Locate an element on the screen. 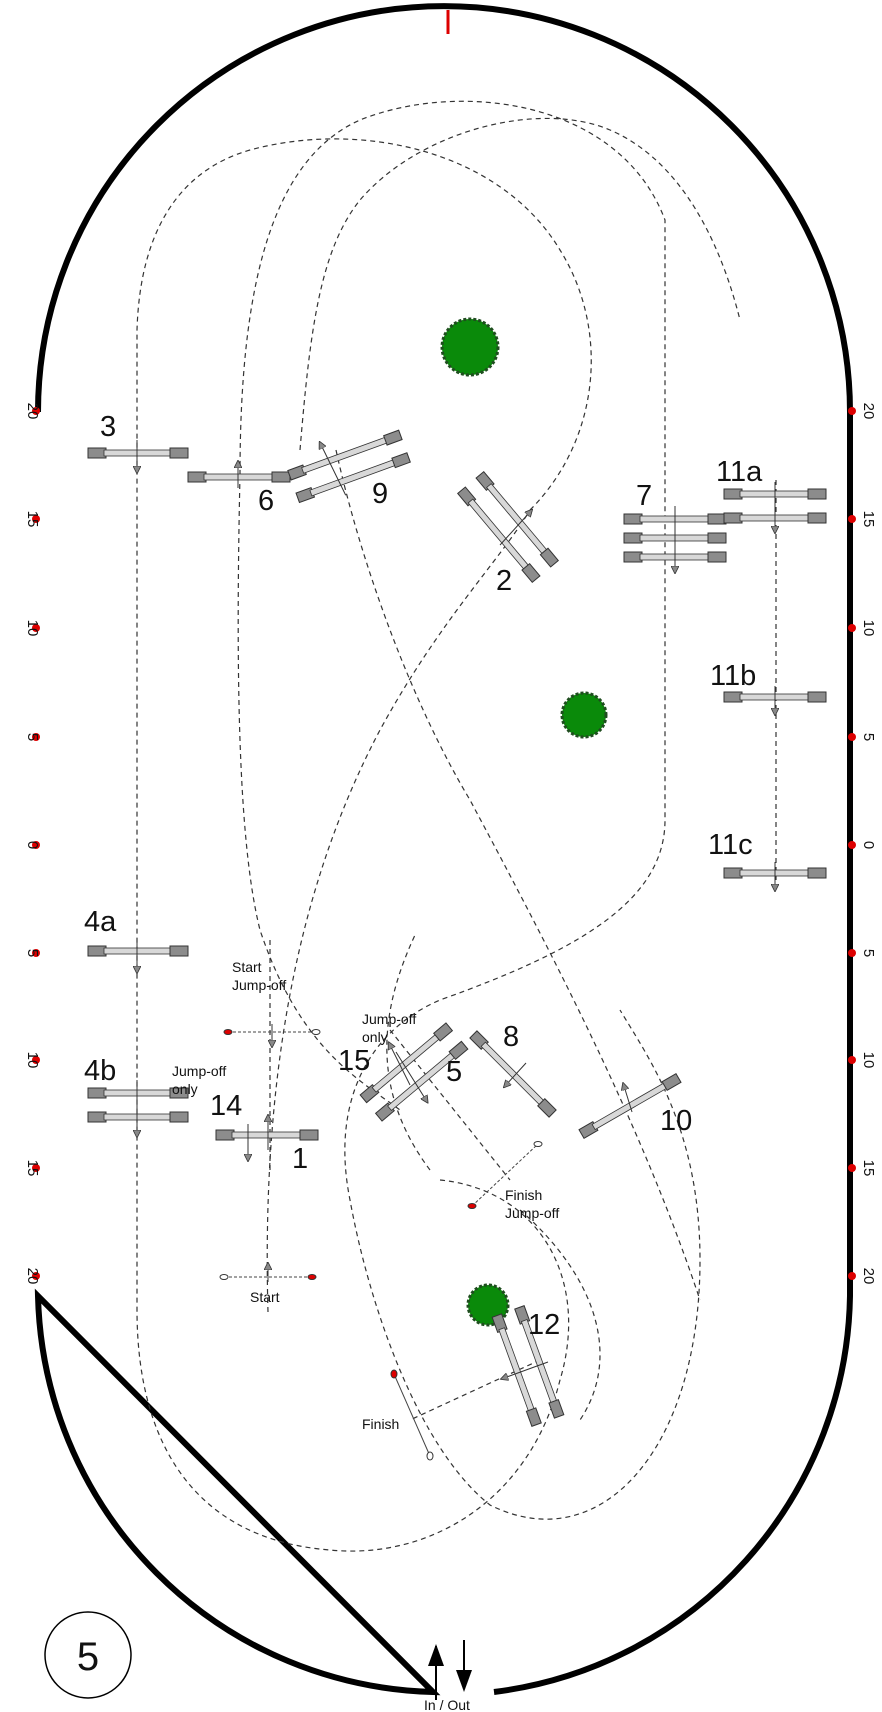 The width and height of the screenshot is (882, 1712). jumpoff-only-b-label-1: Jump-off is located at coordinates (389, 1019).